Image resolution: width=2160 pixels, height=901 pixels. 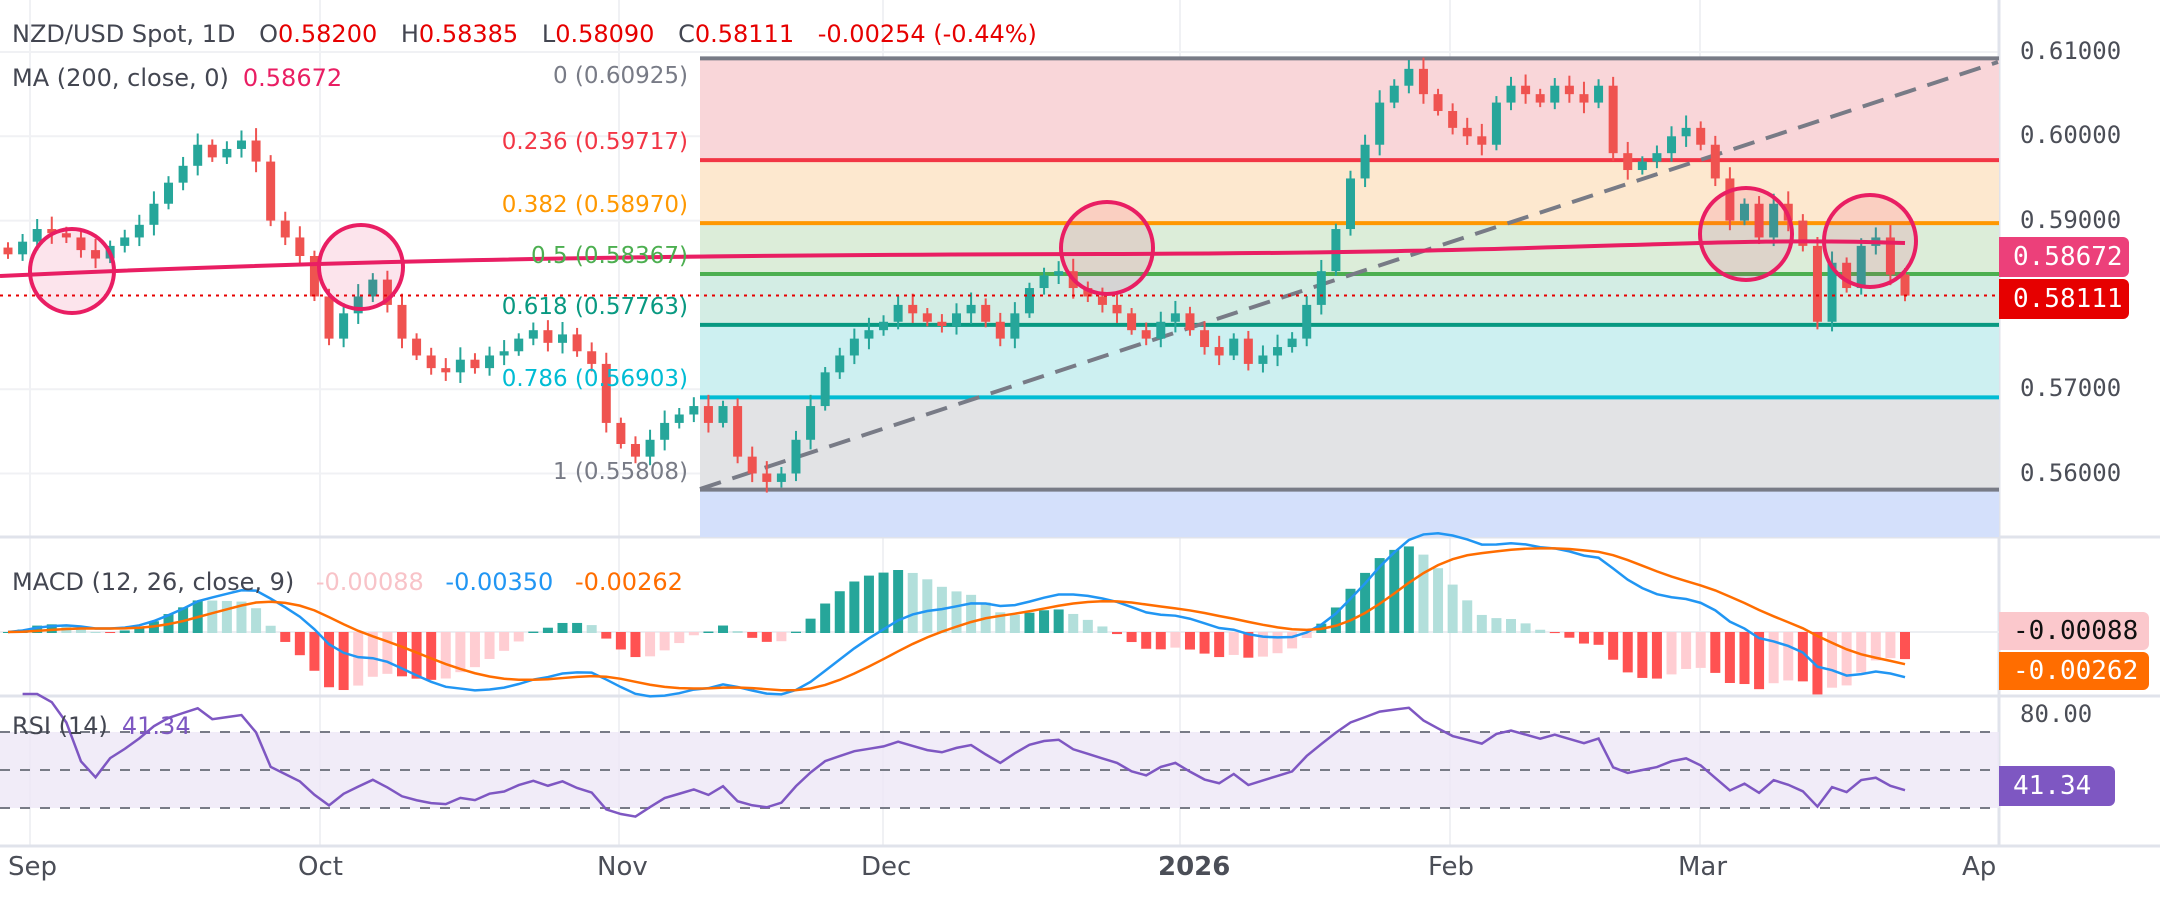 What do you see at coordinates (999, 770) in the screenshot?
I see `rsi-band` at bounding box center [999, 770].